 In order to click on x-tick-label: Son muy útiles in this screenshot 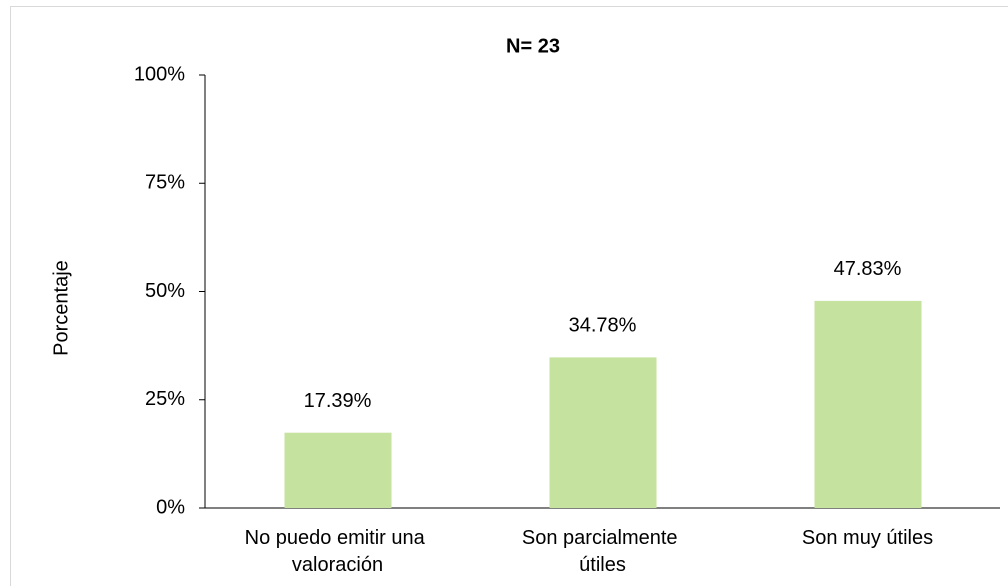, I will do `click(867, 538)`.